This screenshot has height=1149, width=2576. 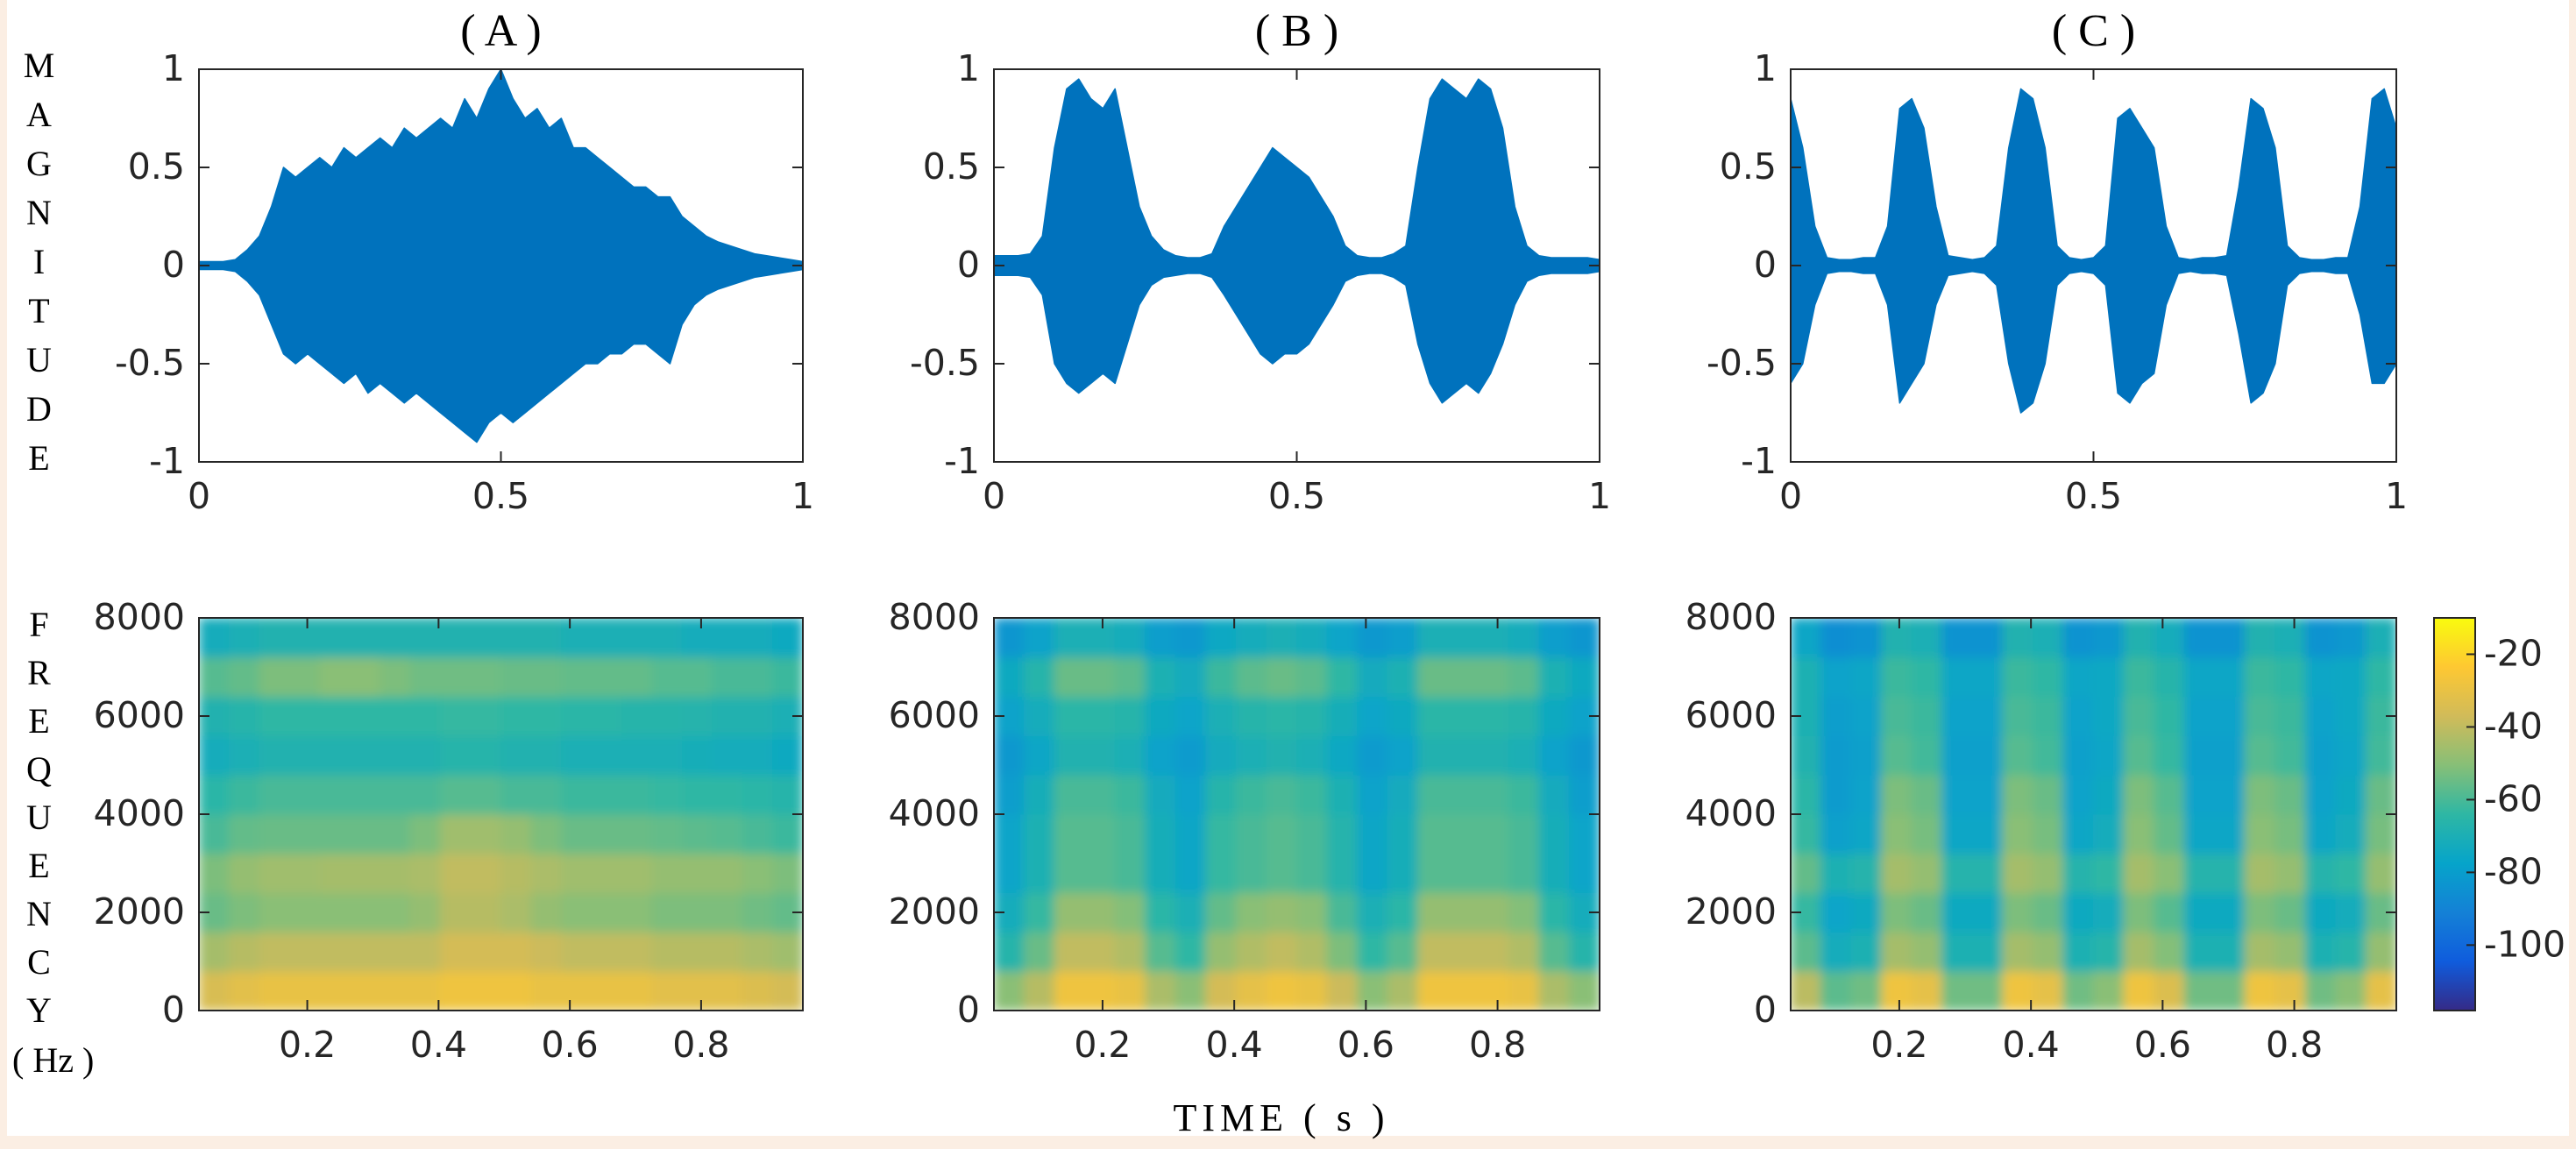 What do you see at coordinates (2093, 496) in the screenshot?
I see `x-tick-label: 0.5` at bounding box center [2093, 496].